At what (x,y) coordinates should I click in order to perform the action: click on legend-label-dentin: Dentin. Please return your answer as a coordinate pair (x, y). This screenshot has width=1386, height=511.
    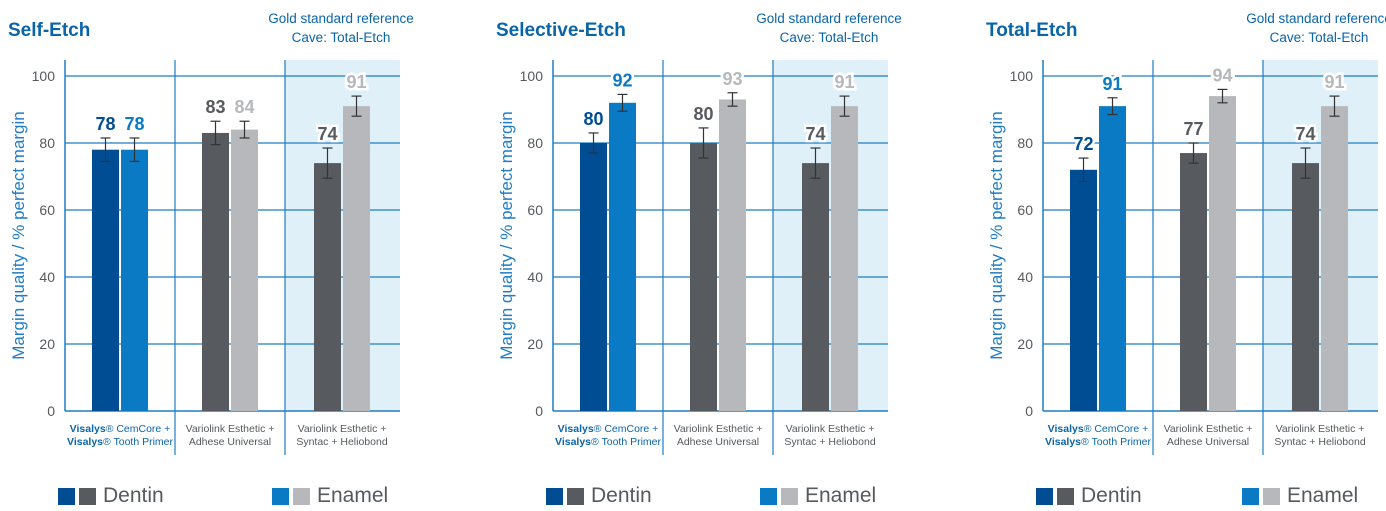
    Looking at the image, I should click on (133, 495).